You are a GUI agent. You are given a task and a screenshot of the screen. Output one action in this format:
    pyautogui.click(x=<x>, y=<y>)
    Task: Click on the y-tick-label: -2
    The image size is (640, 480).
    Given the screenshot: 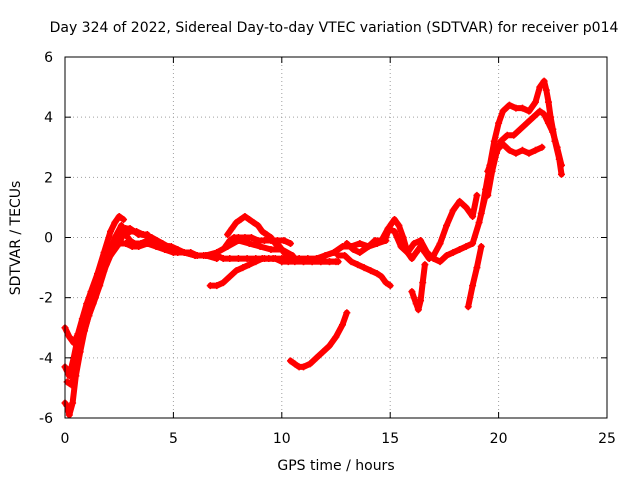 What is the action you would take?
    pyautogui.click(x=46, y=299)
    